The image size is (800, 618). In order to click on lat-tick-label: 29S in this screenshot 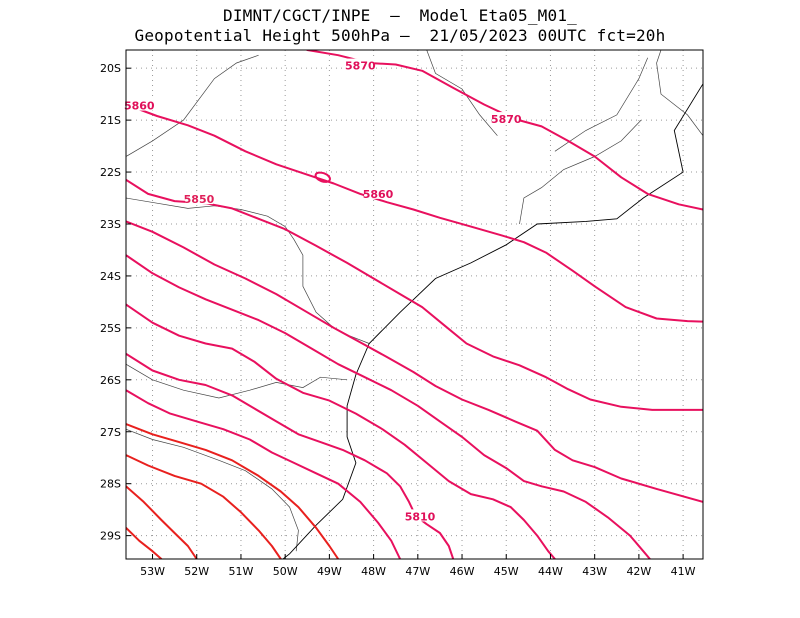, I will do `click(110, 536)`.